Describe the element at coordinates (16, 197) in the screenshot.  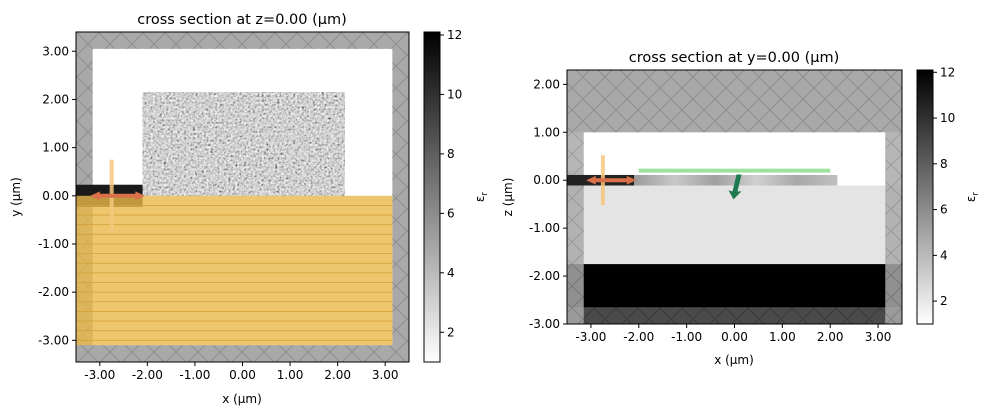
I see `panel1-y-label: y (μm)` at that location.